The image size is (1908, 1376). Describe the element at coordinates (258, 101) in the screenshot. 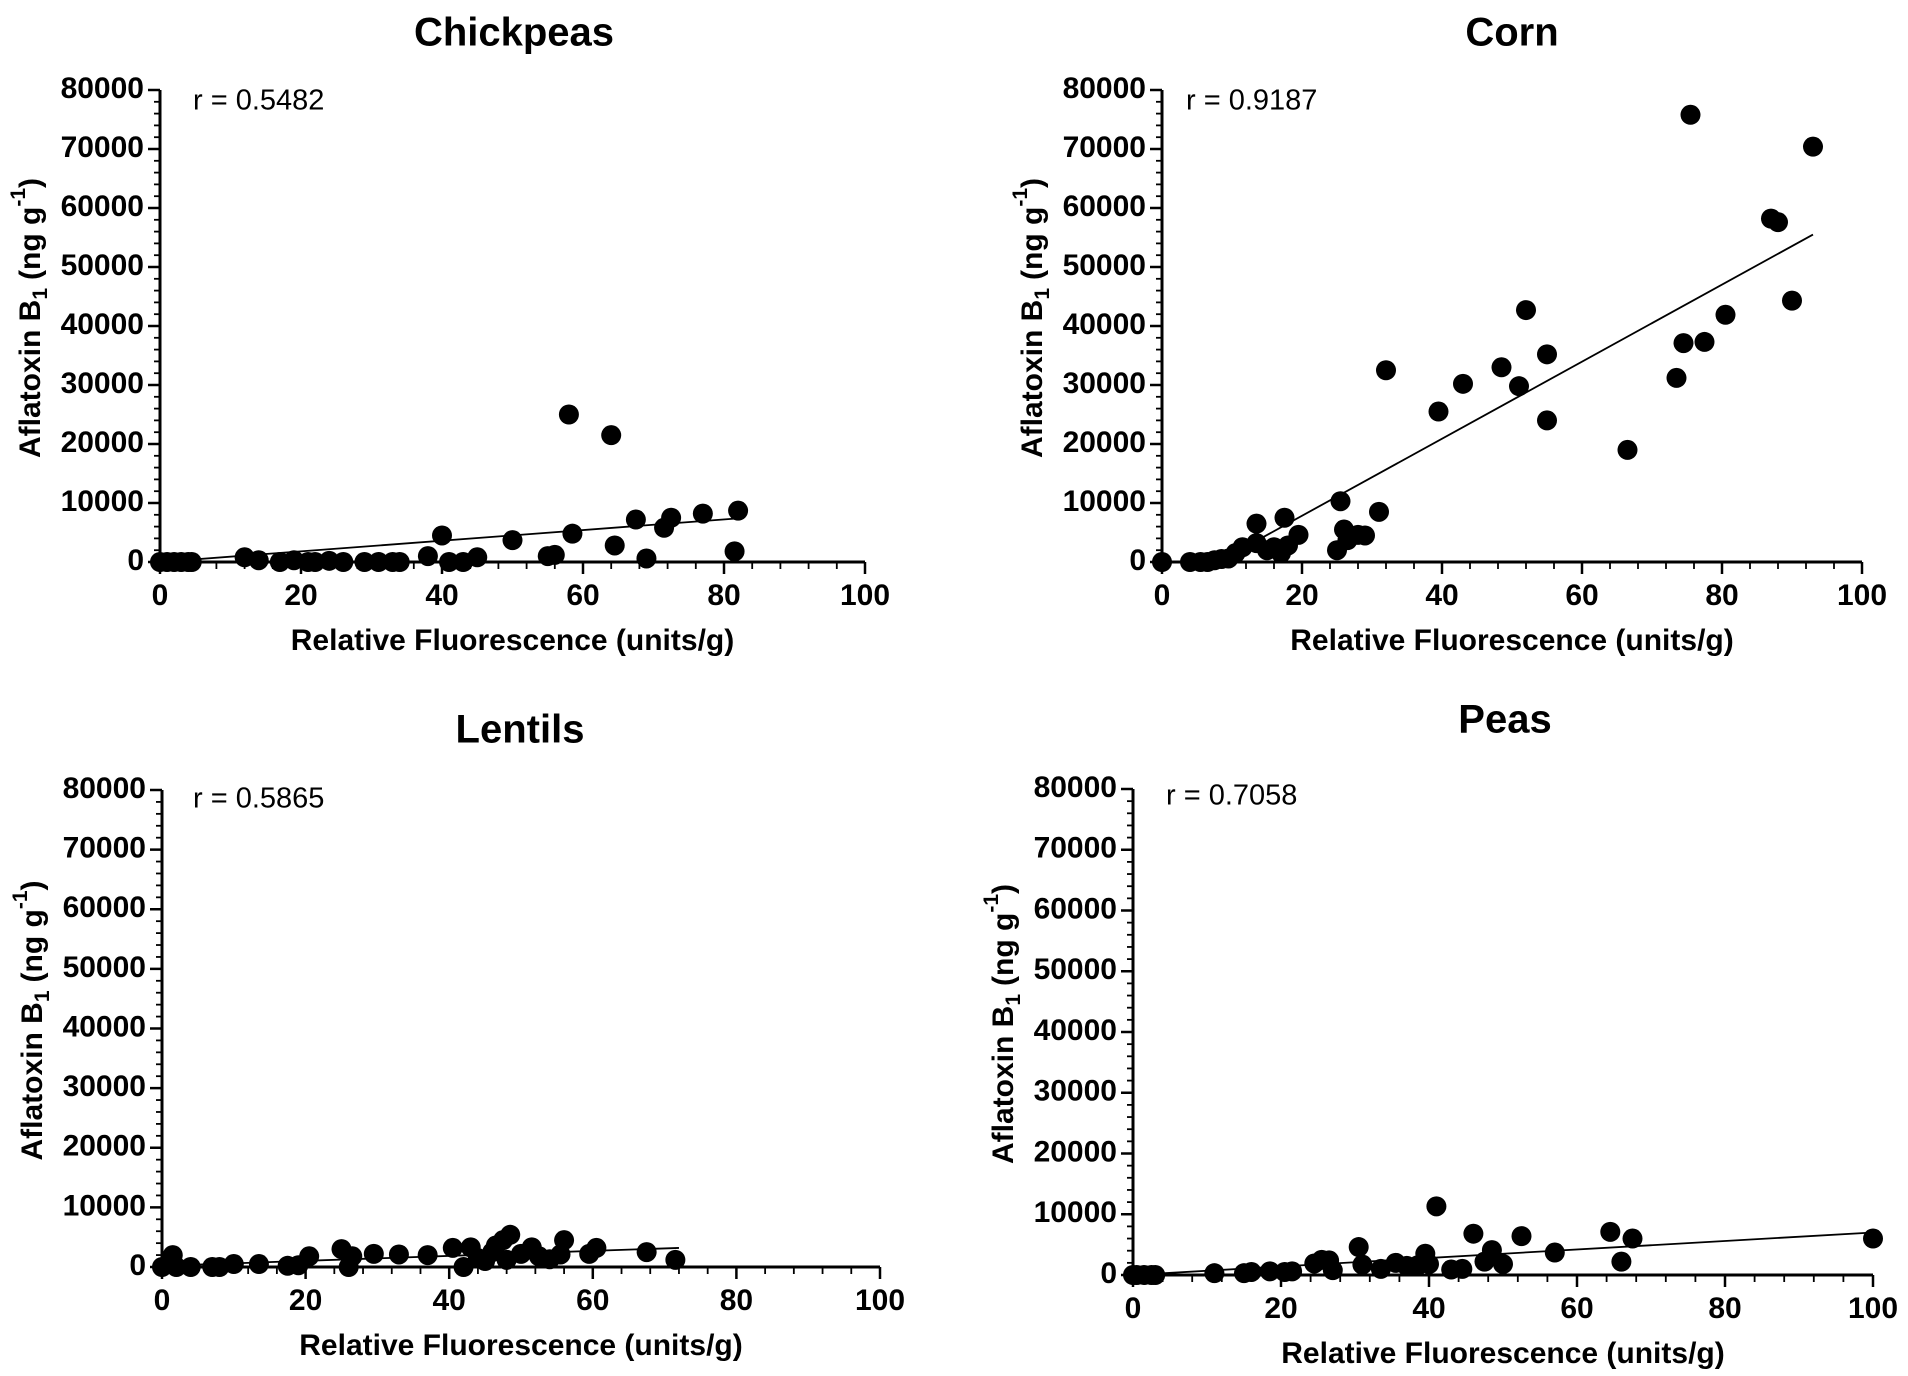

I see `correlation-label: r = 0.5482` at that location.